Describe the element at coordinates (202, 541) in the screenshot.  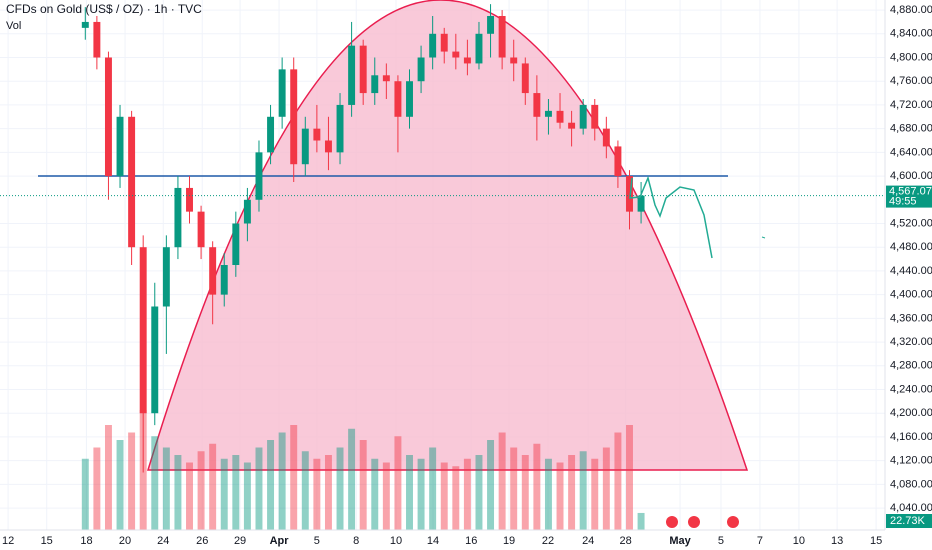
I see `x-tick-label: 26` at that location.